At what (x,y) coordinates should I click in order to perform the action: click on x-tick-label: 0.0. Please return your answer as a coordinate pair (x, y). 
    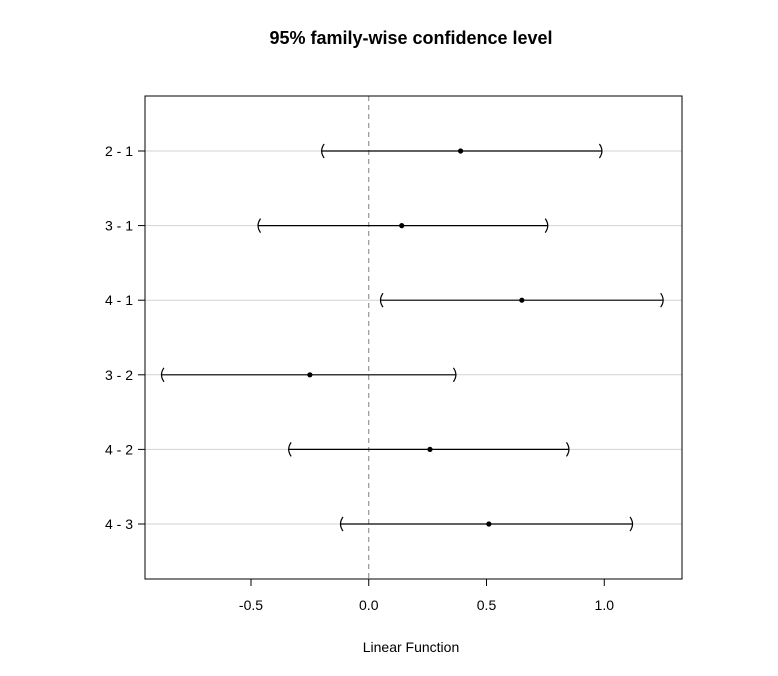
    Looking at the image, I should click on (369, 605).